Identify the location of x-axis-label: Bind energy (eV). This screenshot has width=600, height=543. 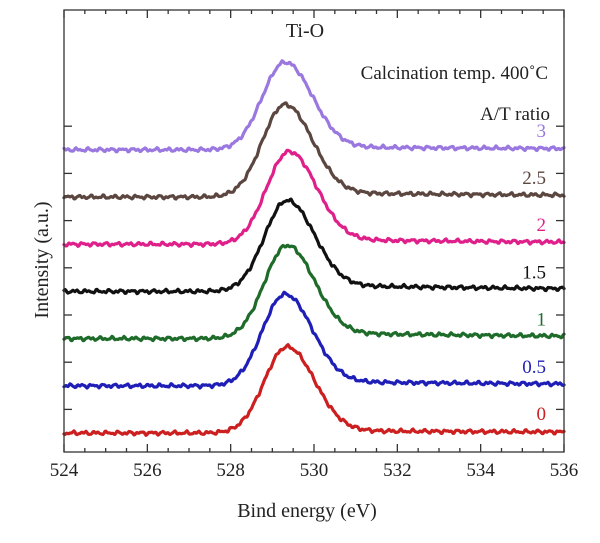
(307, 511).